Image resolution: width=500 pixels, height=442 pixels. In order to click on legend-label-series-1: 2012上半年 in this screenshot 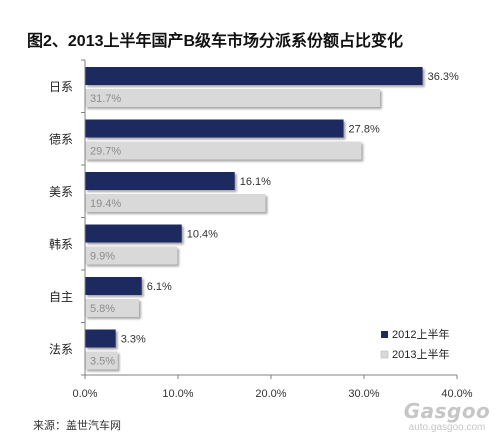, I will do `click(420, 334)`.